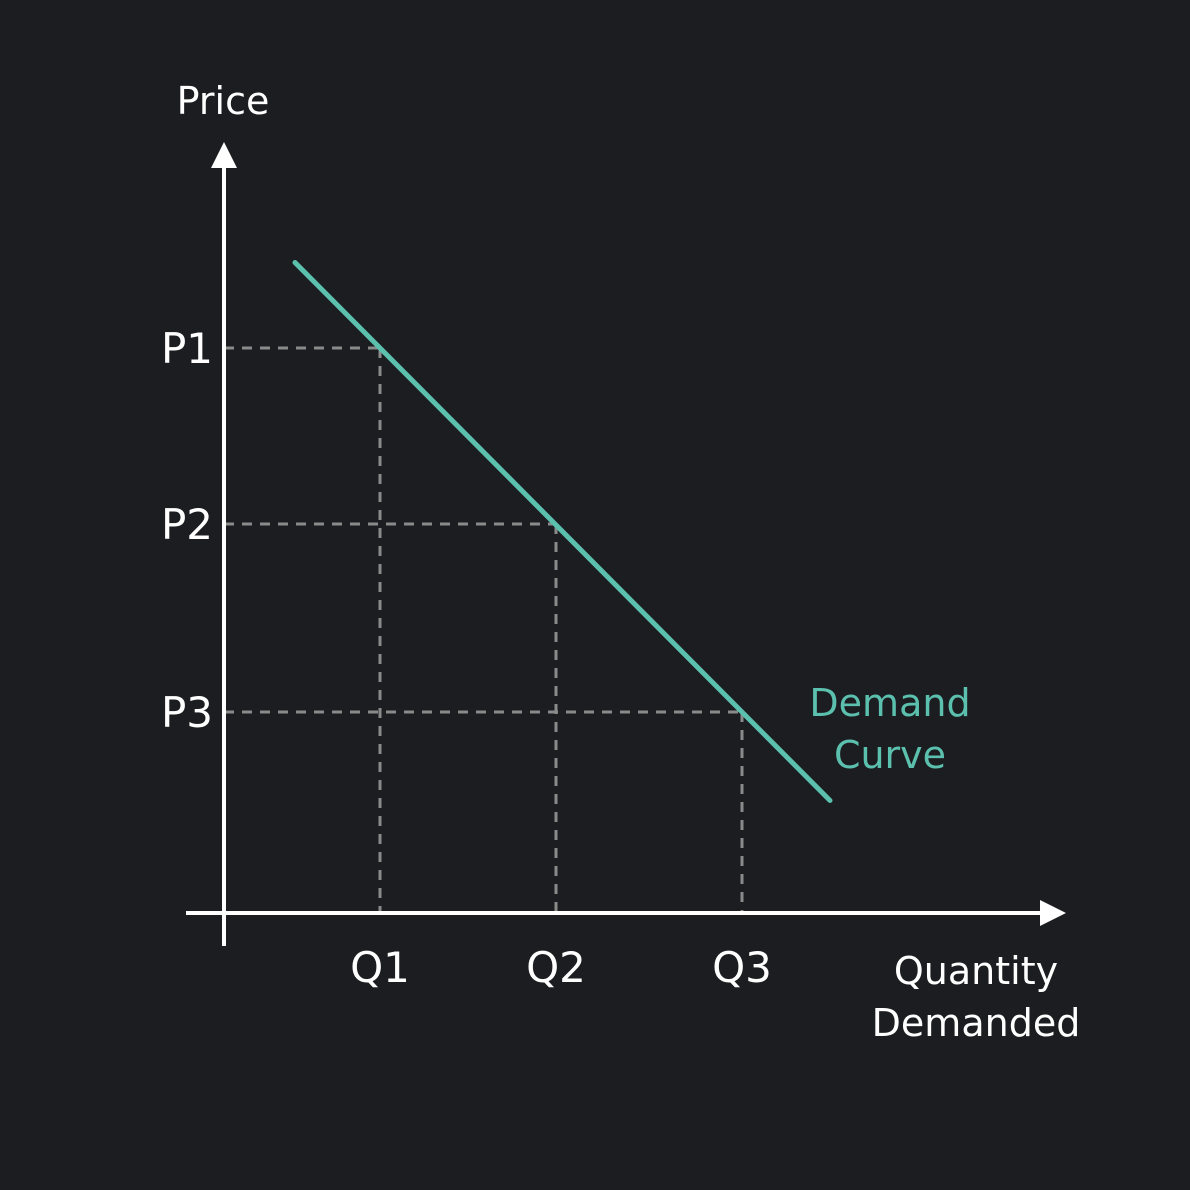 This screenshot has height=1190, width=1190. Describe the element at coordinates (187, 348) in the screenshot. I see `y-tick-label-p1: P1` at that location.